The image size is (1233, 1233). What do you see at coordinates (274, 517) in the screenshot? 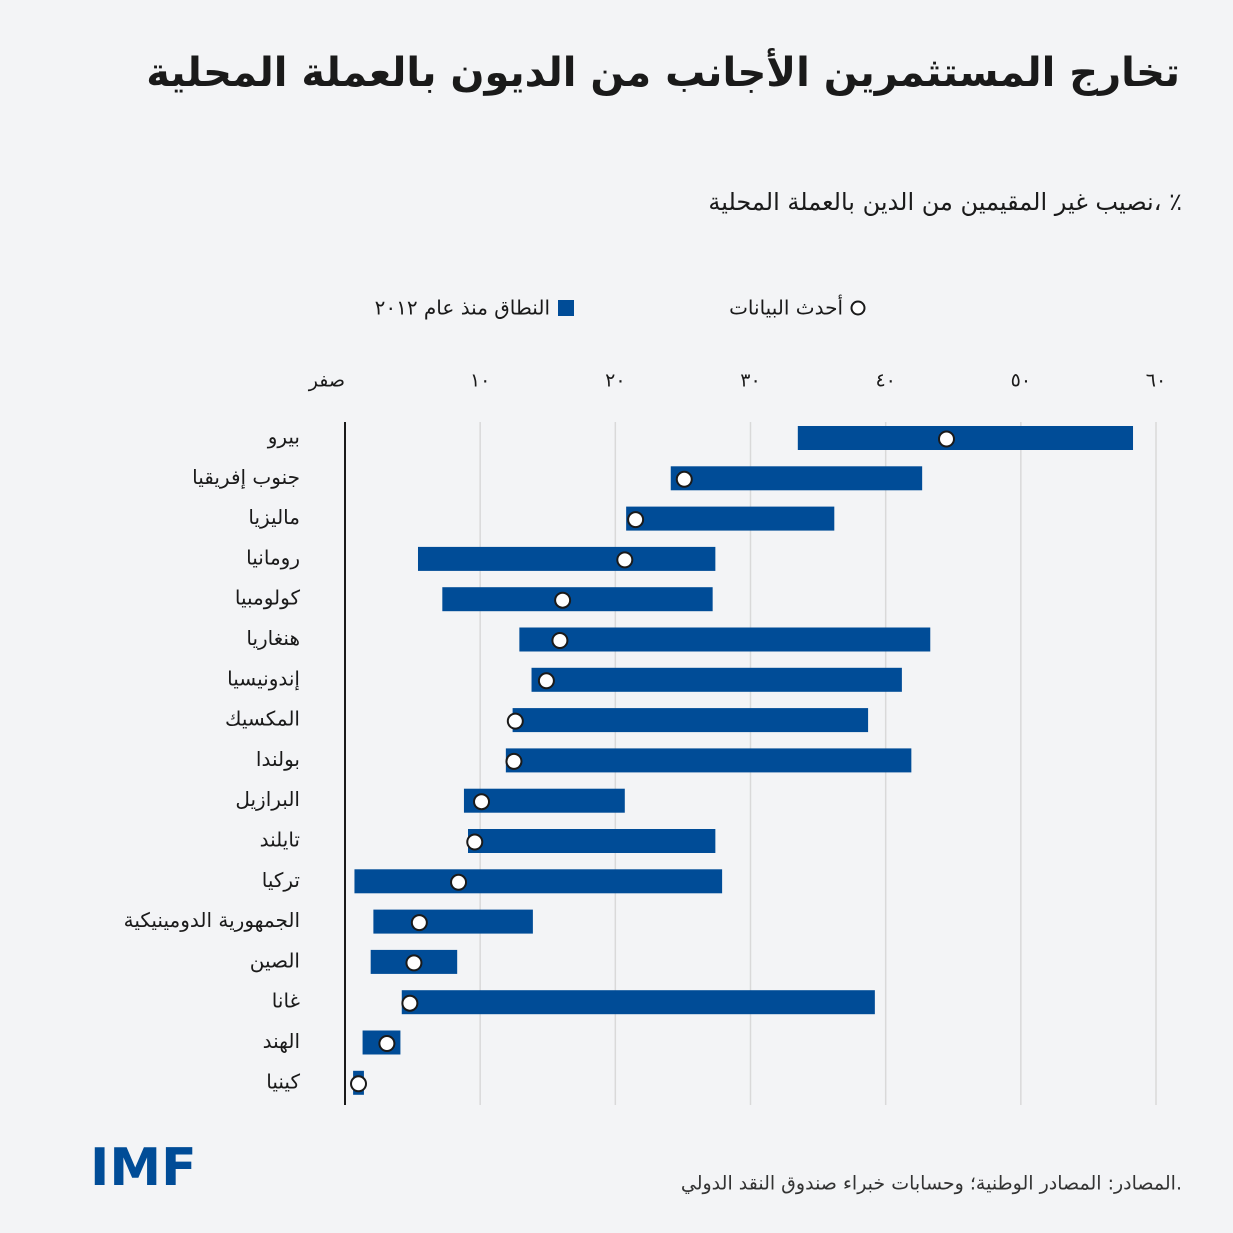
I see `category-label: ماليزيا` at bounding box center [274, 517].